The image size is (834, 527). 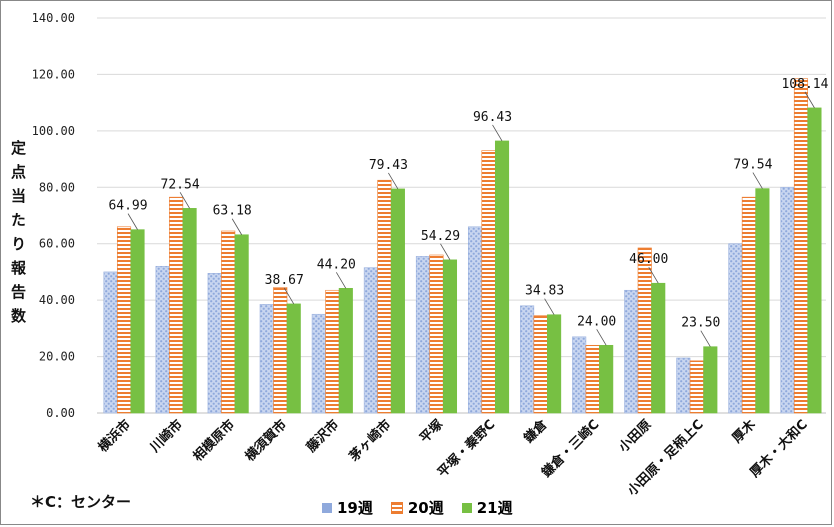 What do you see at coordinates (53, 74) in the screenshot?
I see `y-tick-label: 120.00` at bounding box center [53, 74].